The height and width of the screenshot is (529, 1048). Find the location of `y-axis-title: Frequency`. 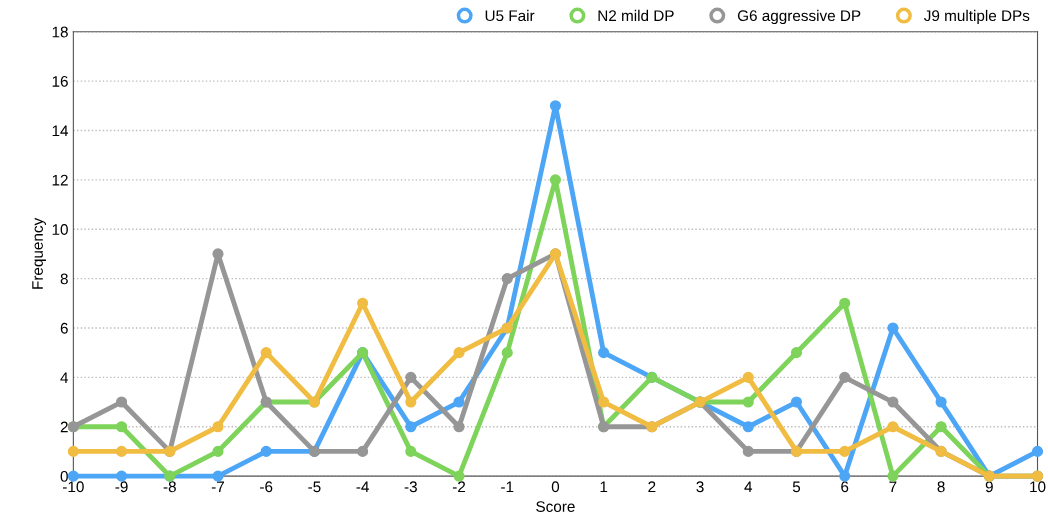

y-axis-title: Frequency is located at coordinates (39, 253).